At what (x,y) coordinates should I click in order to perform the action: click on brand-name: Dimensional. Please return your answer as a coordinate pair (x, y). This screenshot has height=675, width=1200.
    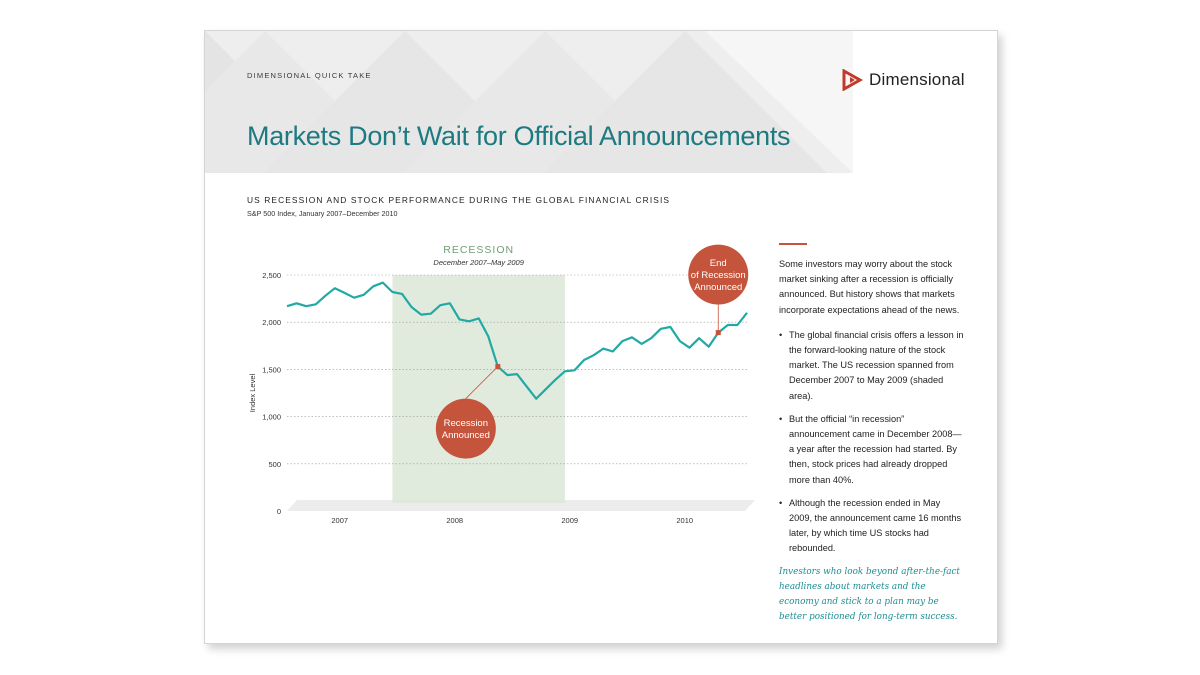
    Looking at the image, I should click on (917, 79).